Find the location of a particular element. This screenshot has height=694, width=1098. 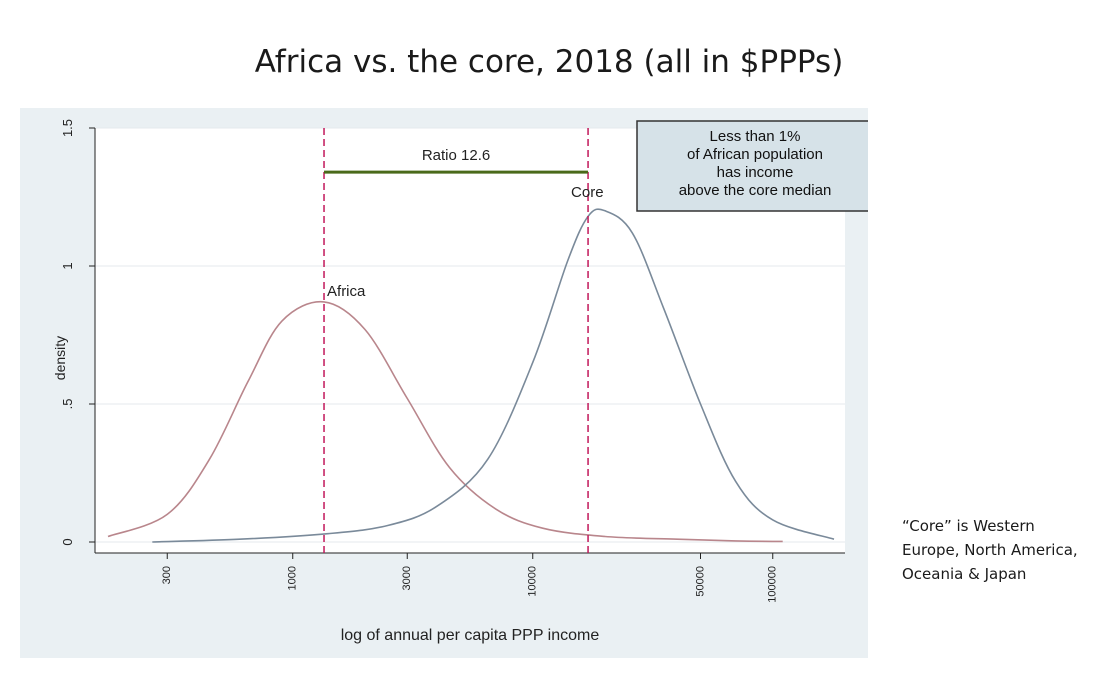

annotation-line: Less than 1% is located at coordinates (755, 136).